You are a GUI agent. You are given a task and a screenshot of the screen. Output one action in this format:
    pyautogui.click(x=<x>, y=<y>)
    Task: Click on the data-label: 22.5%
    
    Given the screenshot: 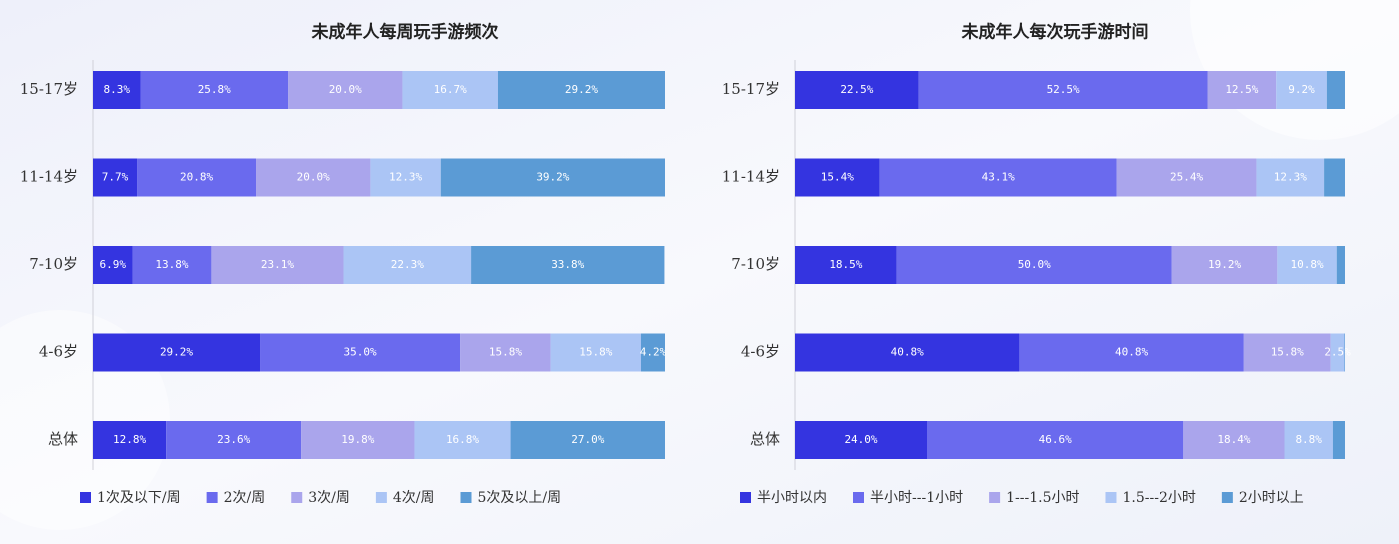 What is the action you would take?
    pyautogui.click(x=856, y=89)
    